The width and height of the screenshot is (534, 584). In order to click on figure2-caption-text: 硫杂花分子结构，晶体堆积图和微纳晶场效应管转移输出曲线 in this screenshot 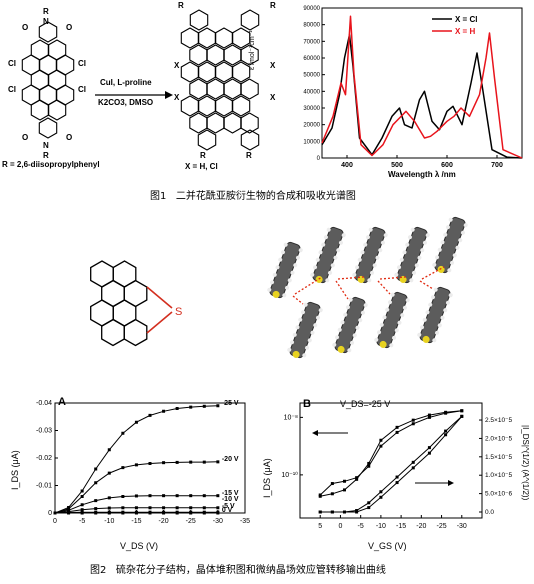, I will do `click(250, 570)`.